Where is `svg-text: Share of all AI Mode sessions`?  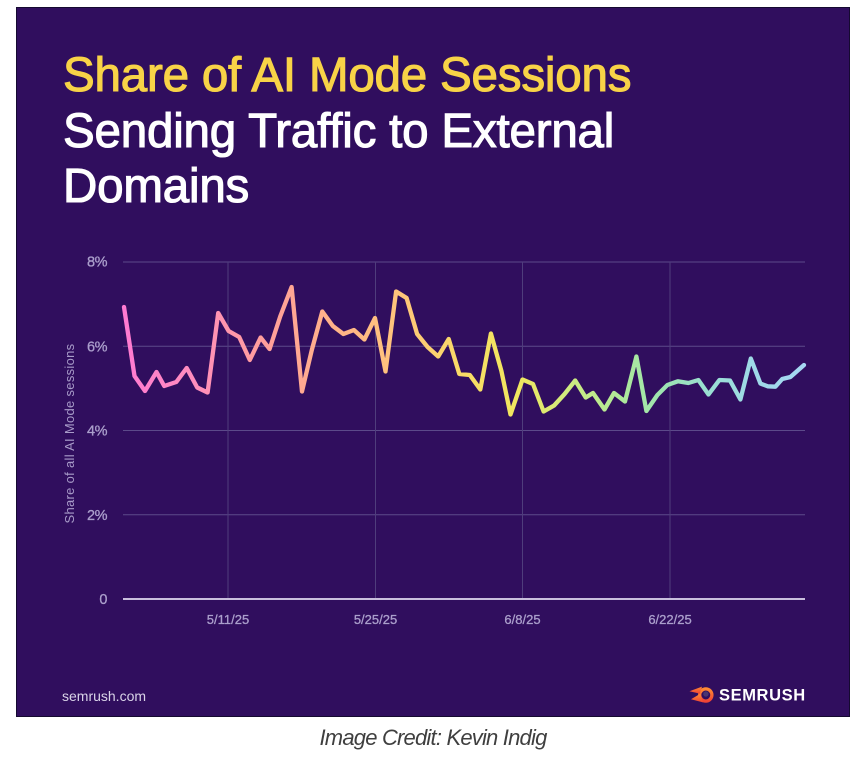
svg-text: Share of all AI Mode sessions is located at coordinates (69, 433).